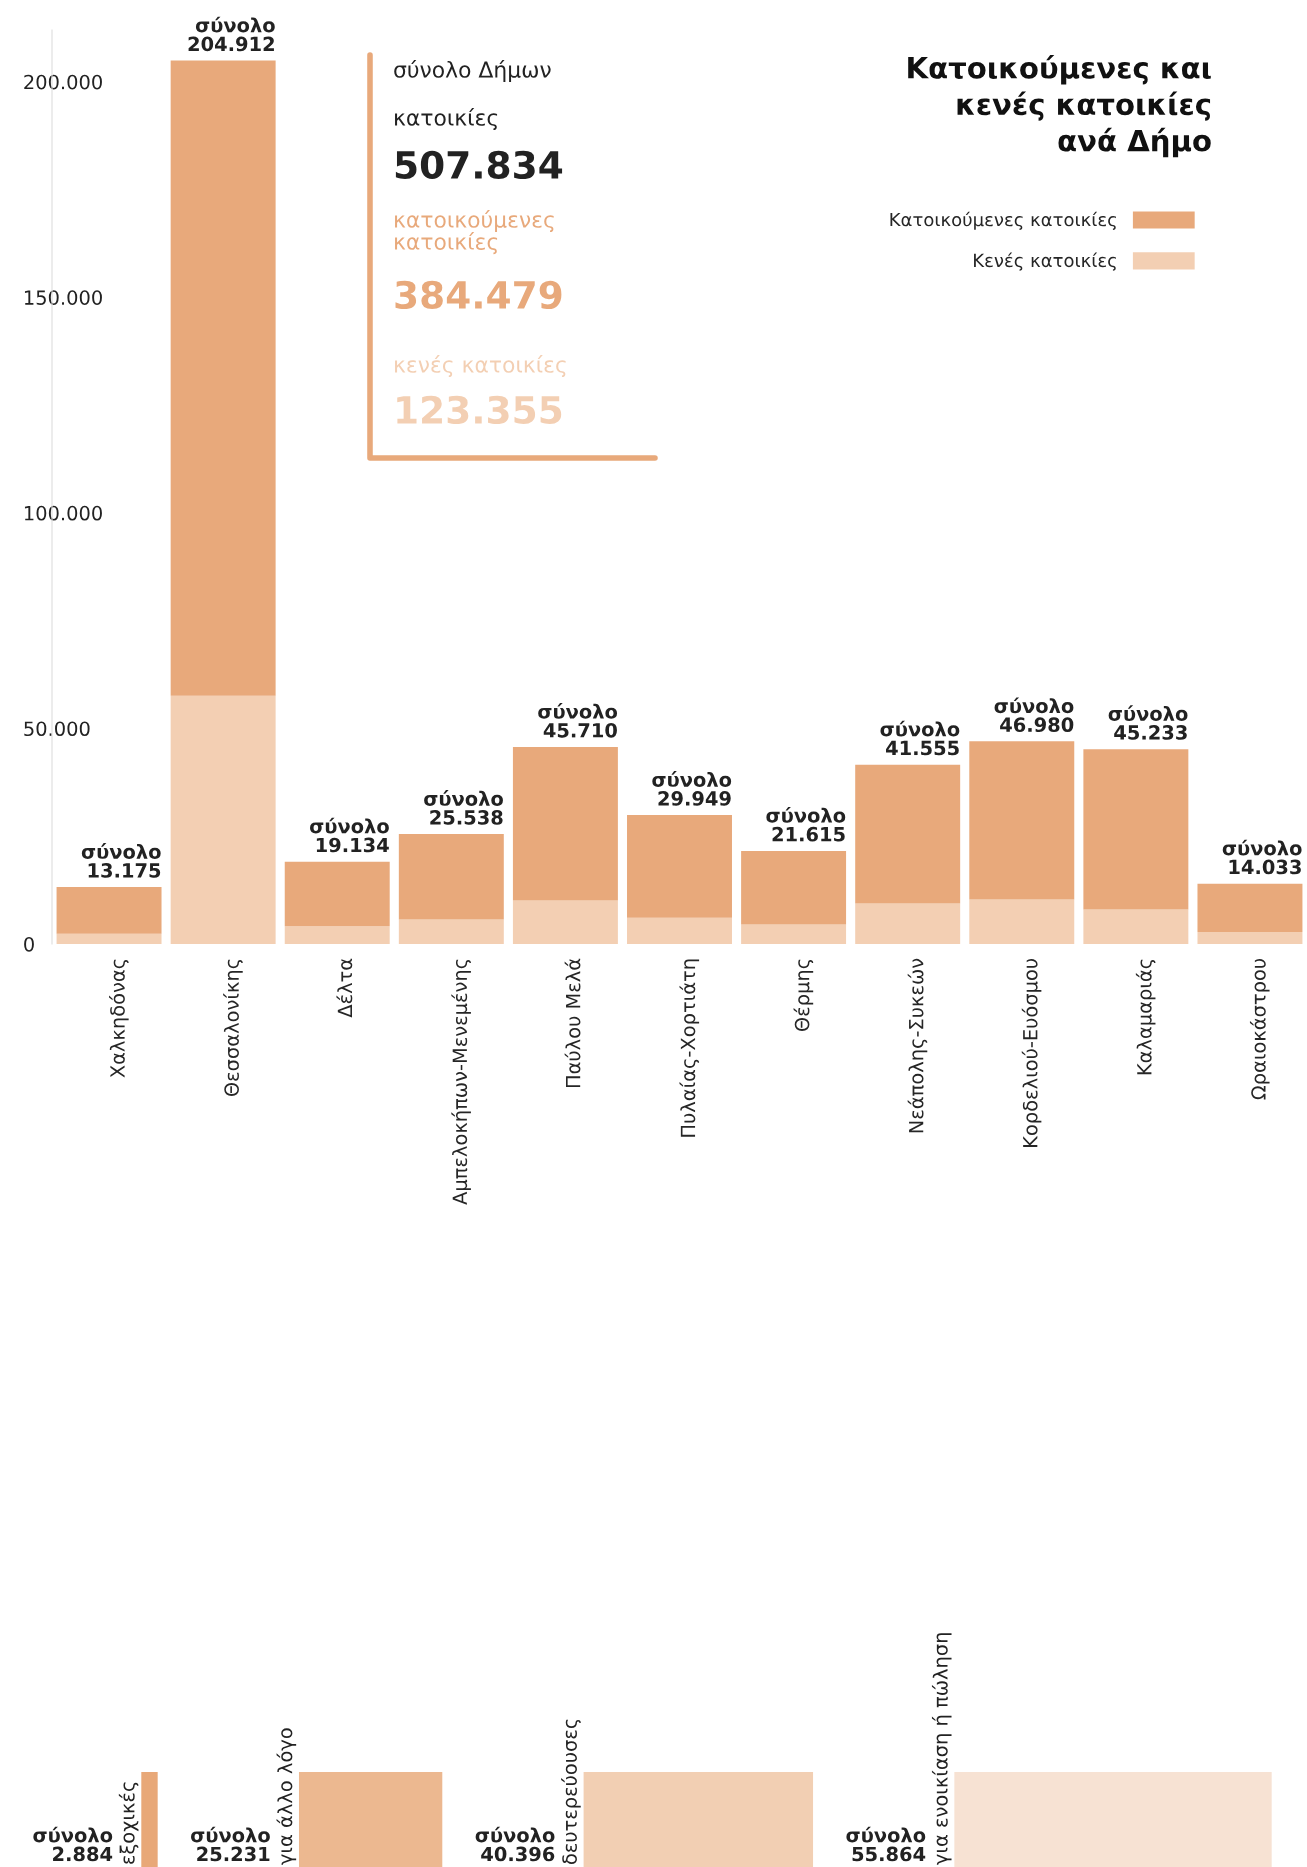 The image size is (1307, 1867). Describe the element at coordinates (692, 788) in the screenshot. I see `total-label: σύνολο 29.949` at that location.